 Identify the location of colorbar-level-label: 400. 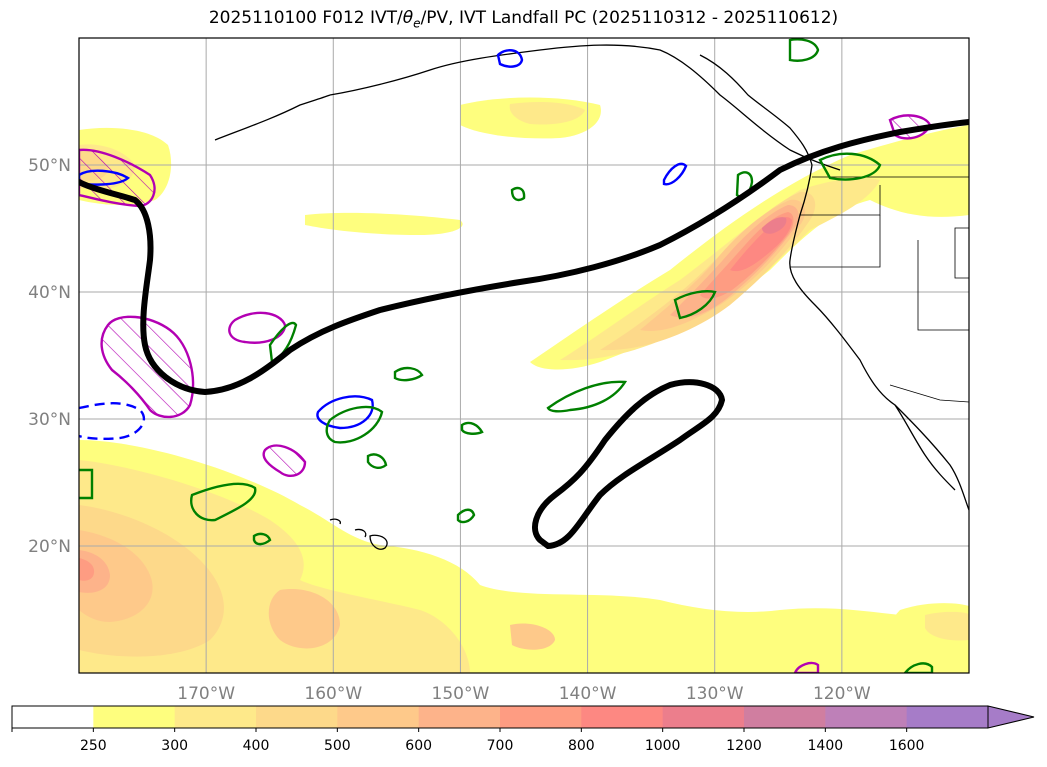
(256, 746).